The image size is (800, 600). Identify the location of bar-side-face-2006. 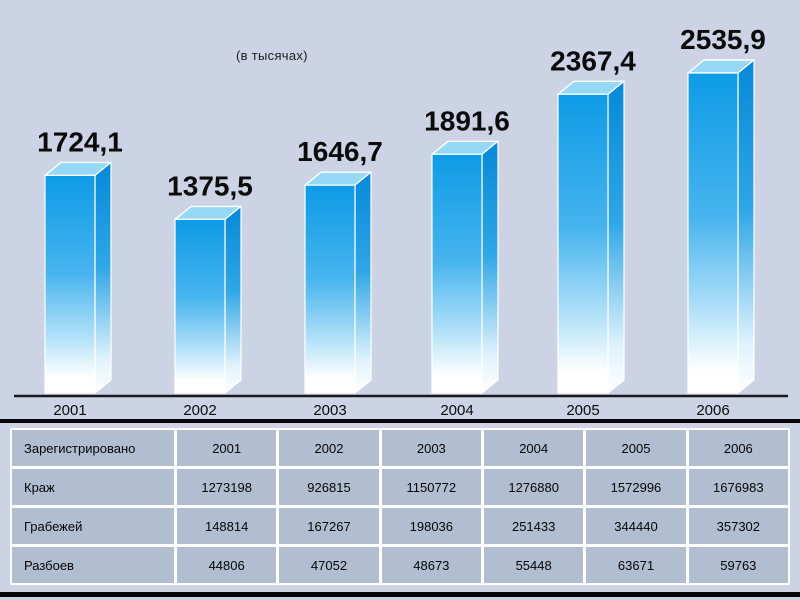
(746, 226).